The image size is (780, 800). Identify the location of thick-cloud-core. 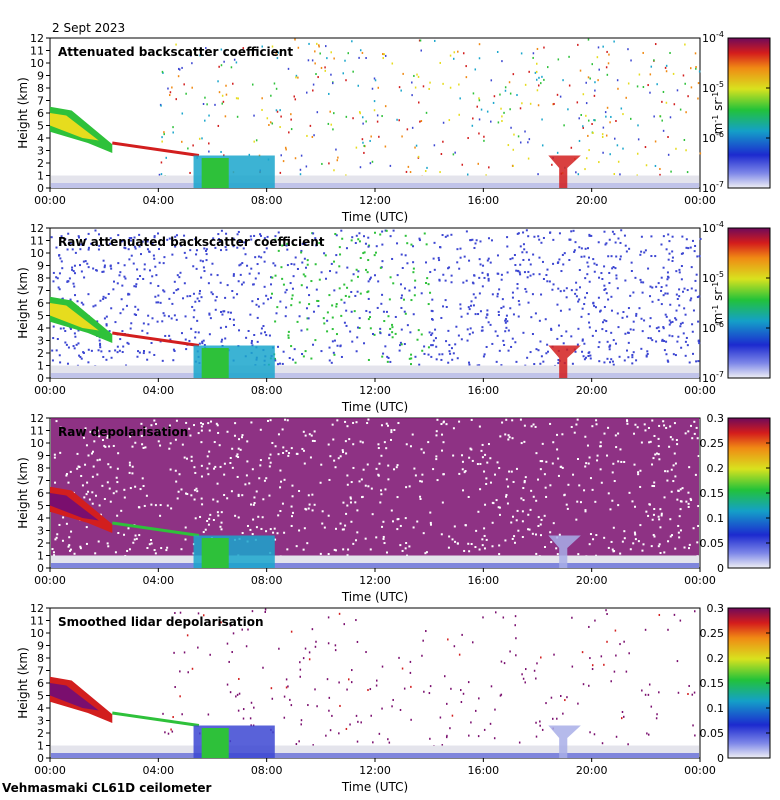
(215, 173).